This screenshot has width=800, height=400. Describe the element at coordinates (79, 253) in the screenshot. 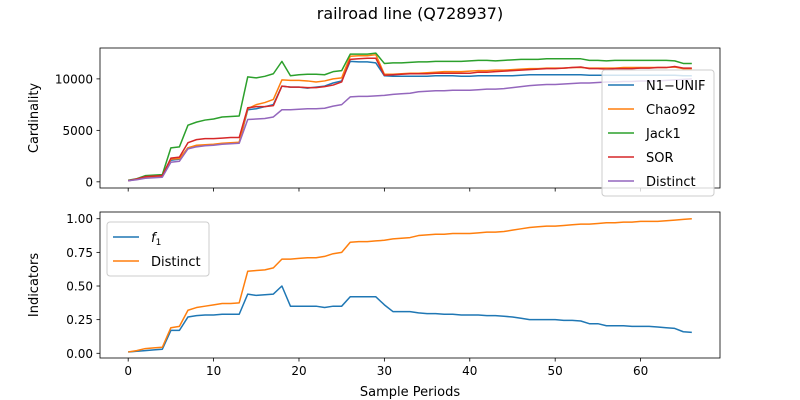

I see `y-tick-label: 0.75` at that location.